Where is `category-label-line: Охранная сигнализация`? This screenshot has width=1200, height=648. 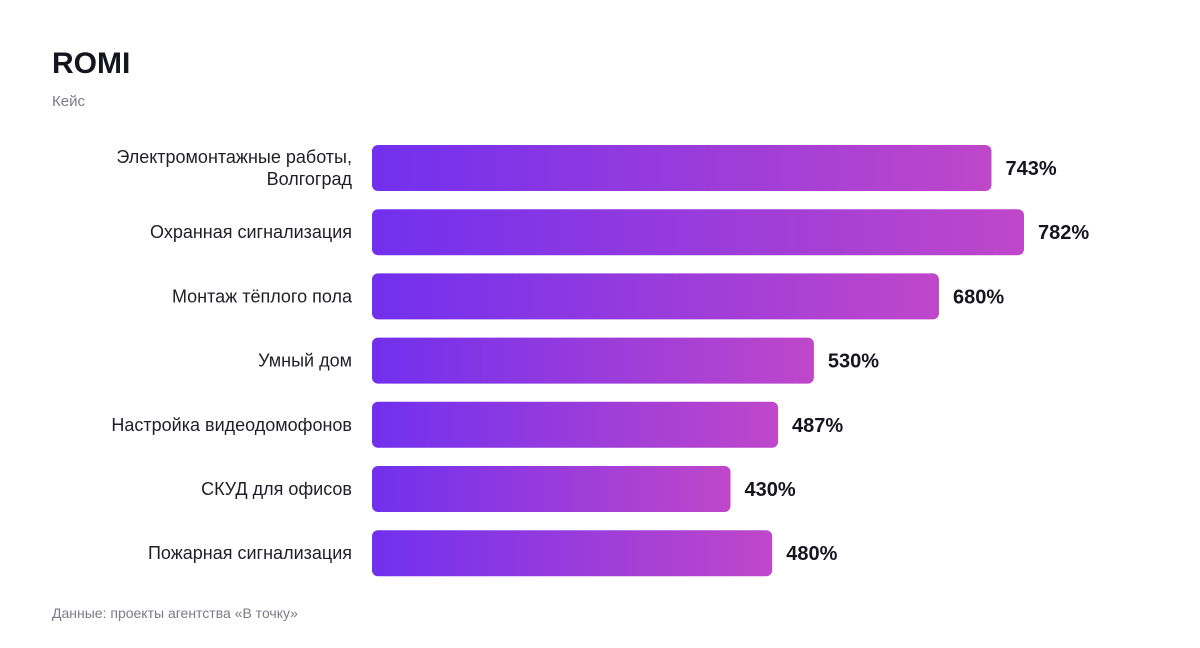 category-label-line: Охранная сигнализация is located at coordinates (251, 232).